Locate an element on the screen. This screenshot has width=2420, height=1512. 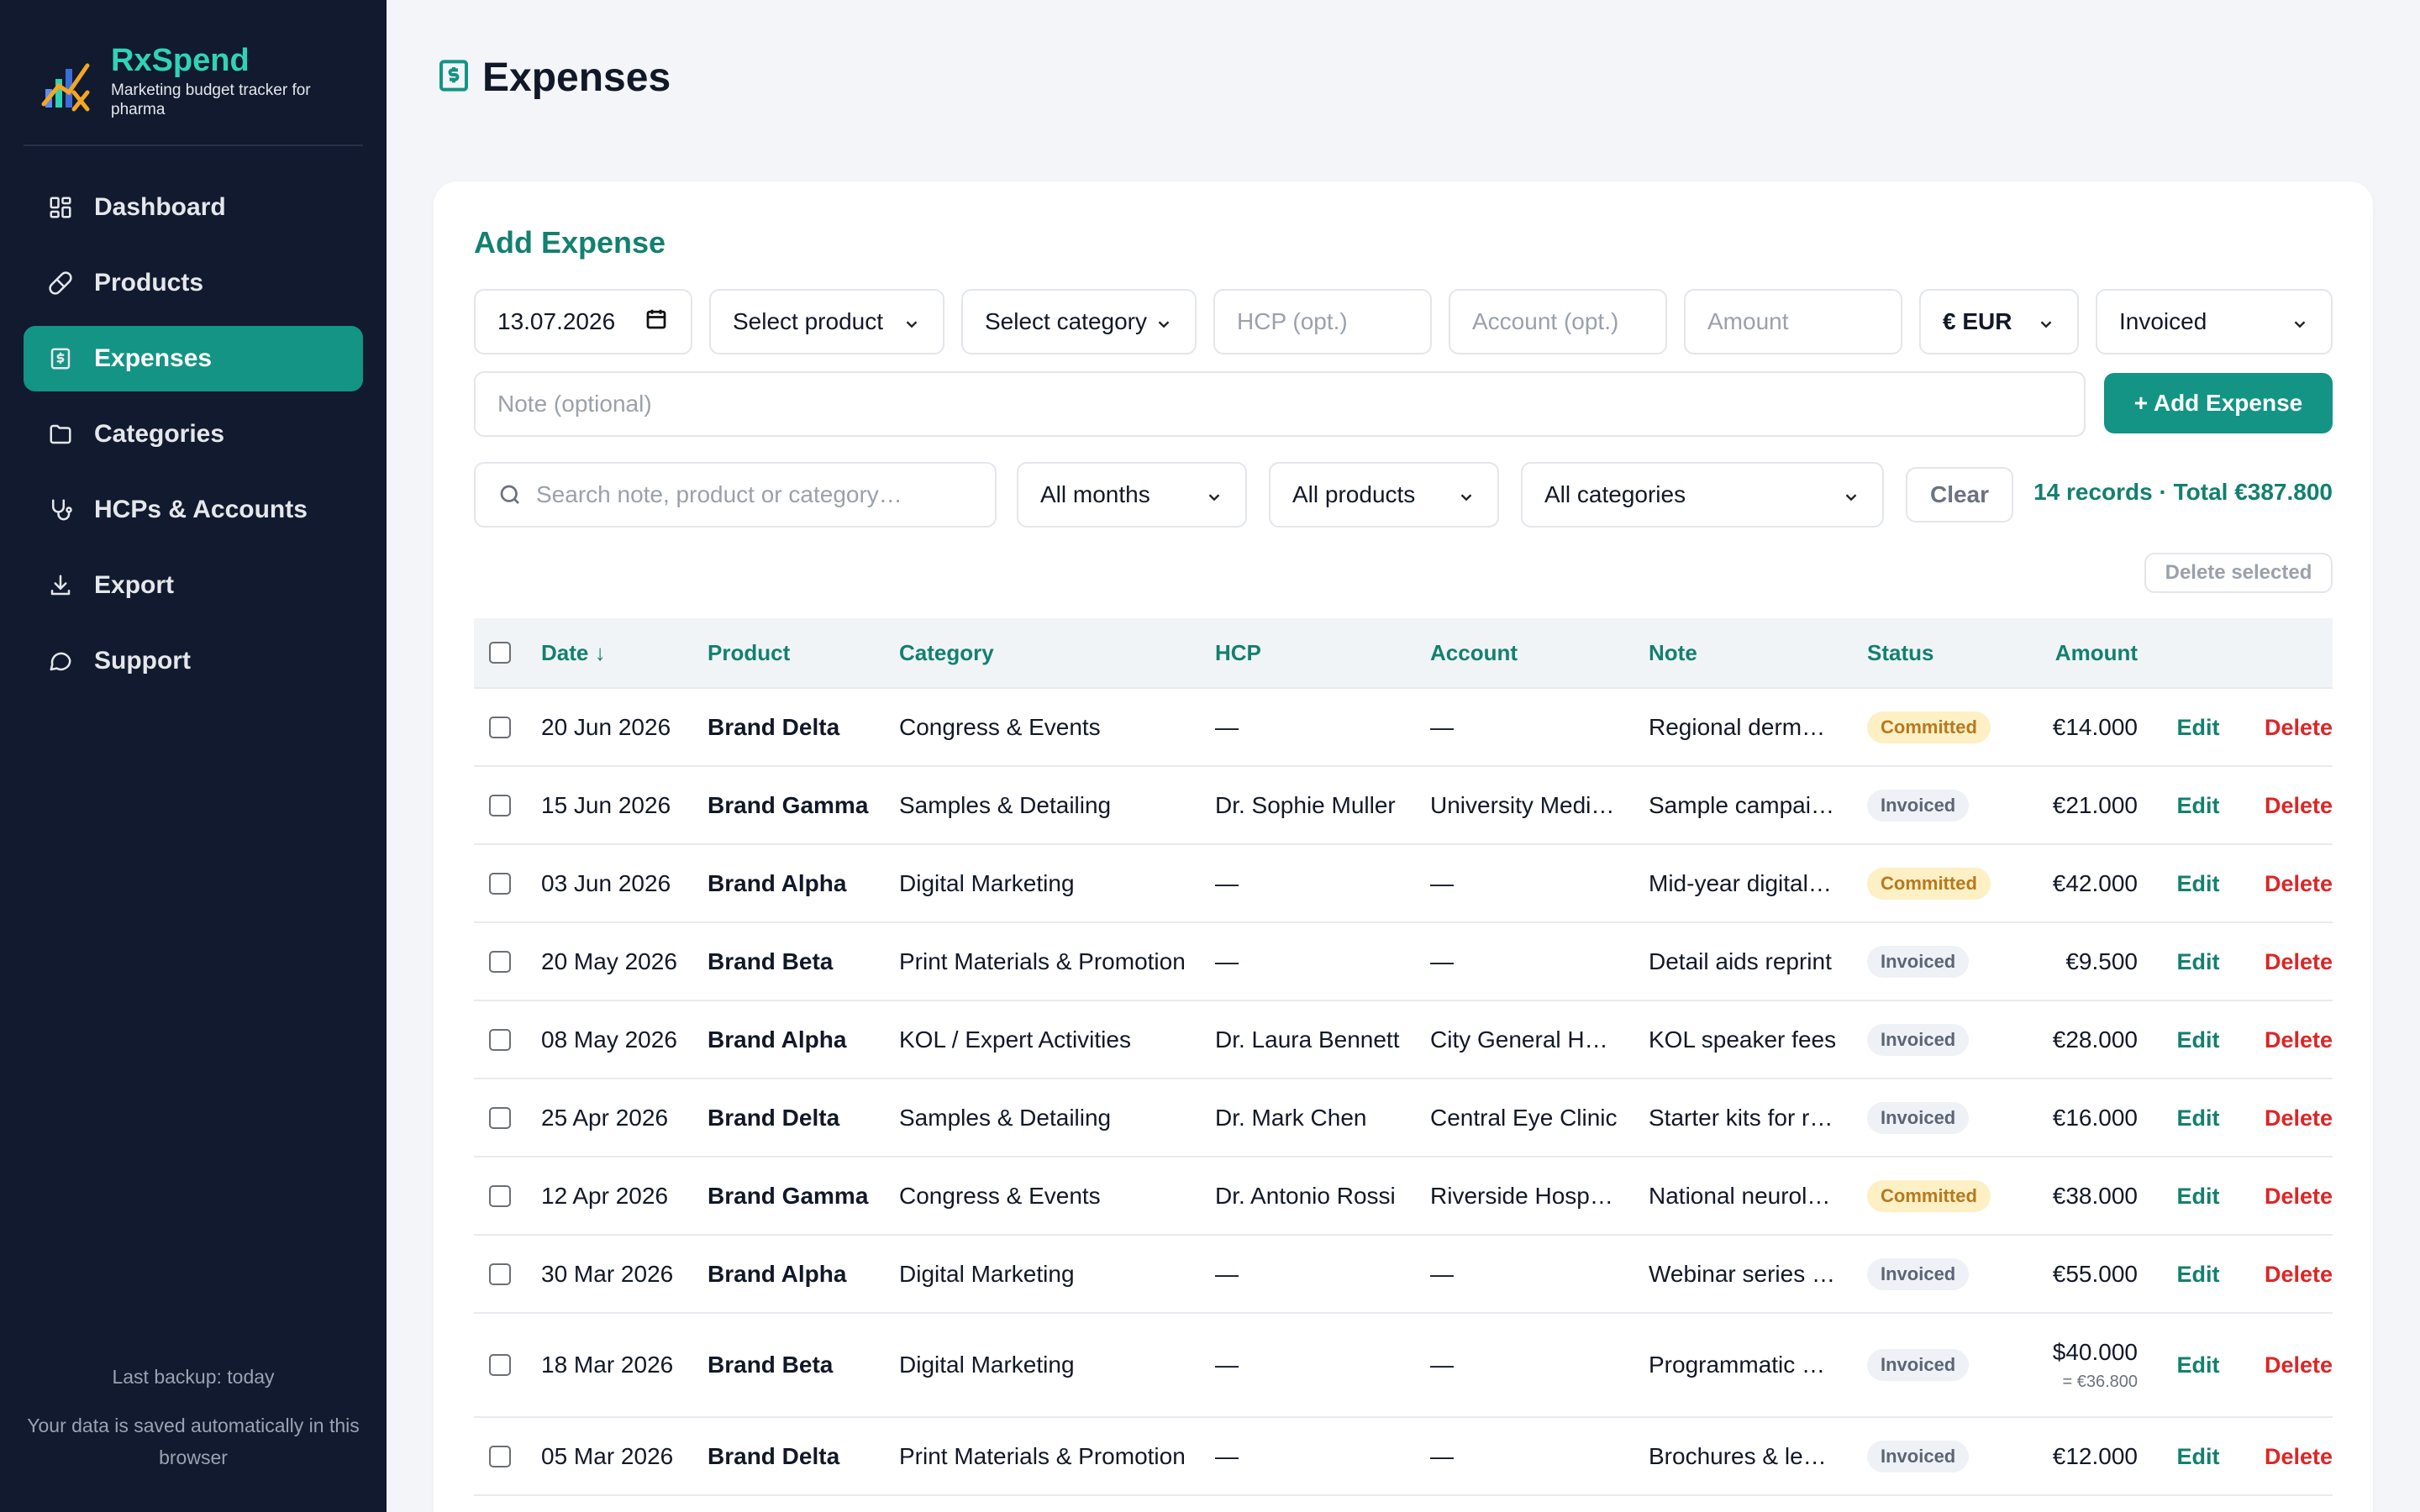
select-all-checkbox is located at coordinates (500, 653).